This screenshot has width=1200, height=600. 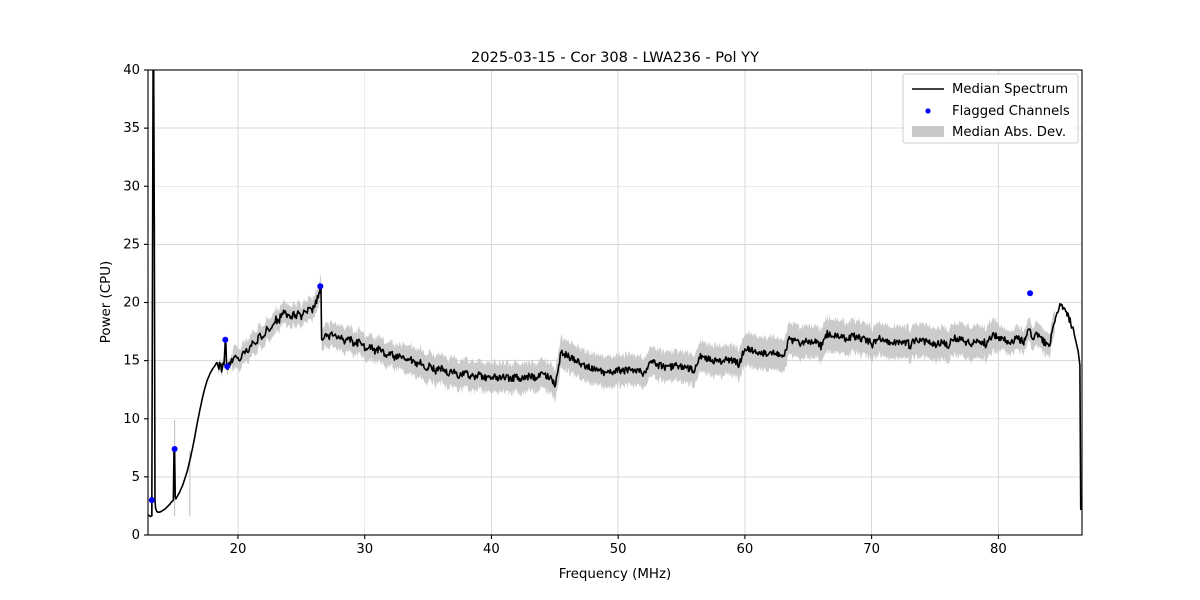 What do you see at coordinates (1010, 89) in the screenshot?
I see `legend-label-median-spectrum: Median Spectrum` at bounding box center [1010, 89].